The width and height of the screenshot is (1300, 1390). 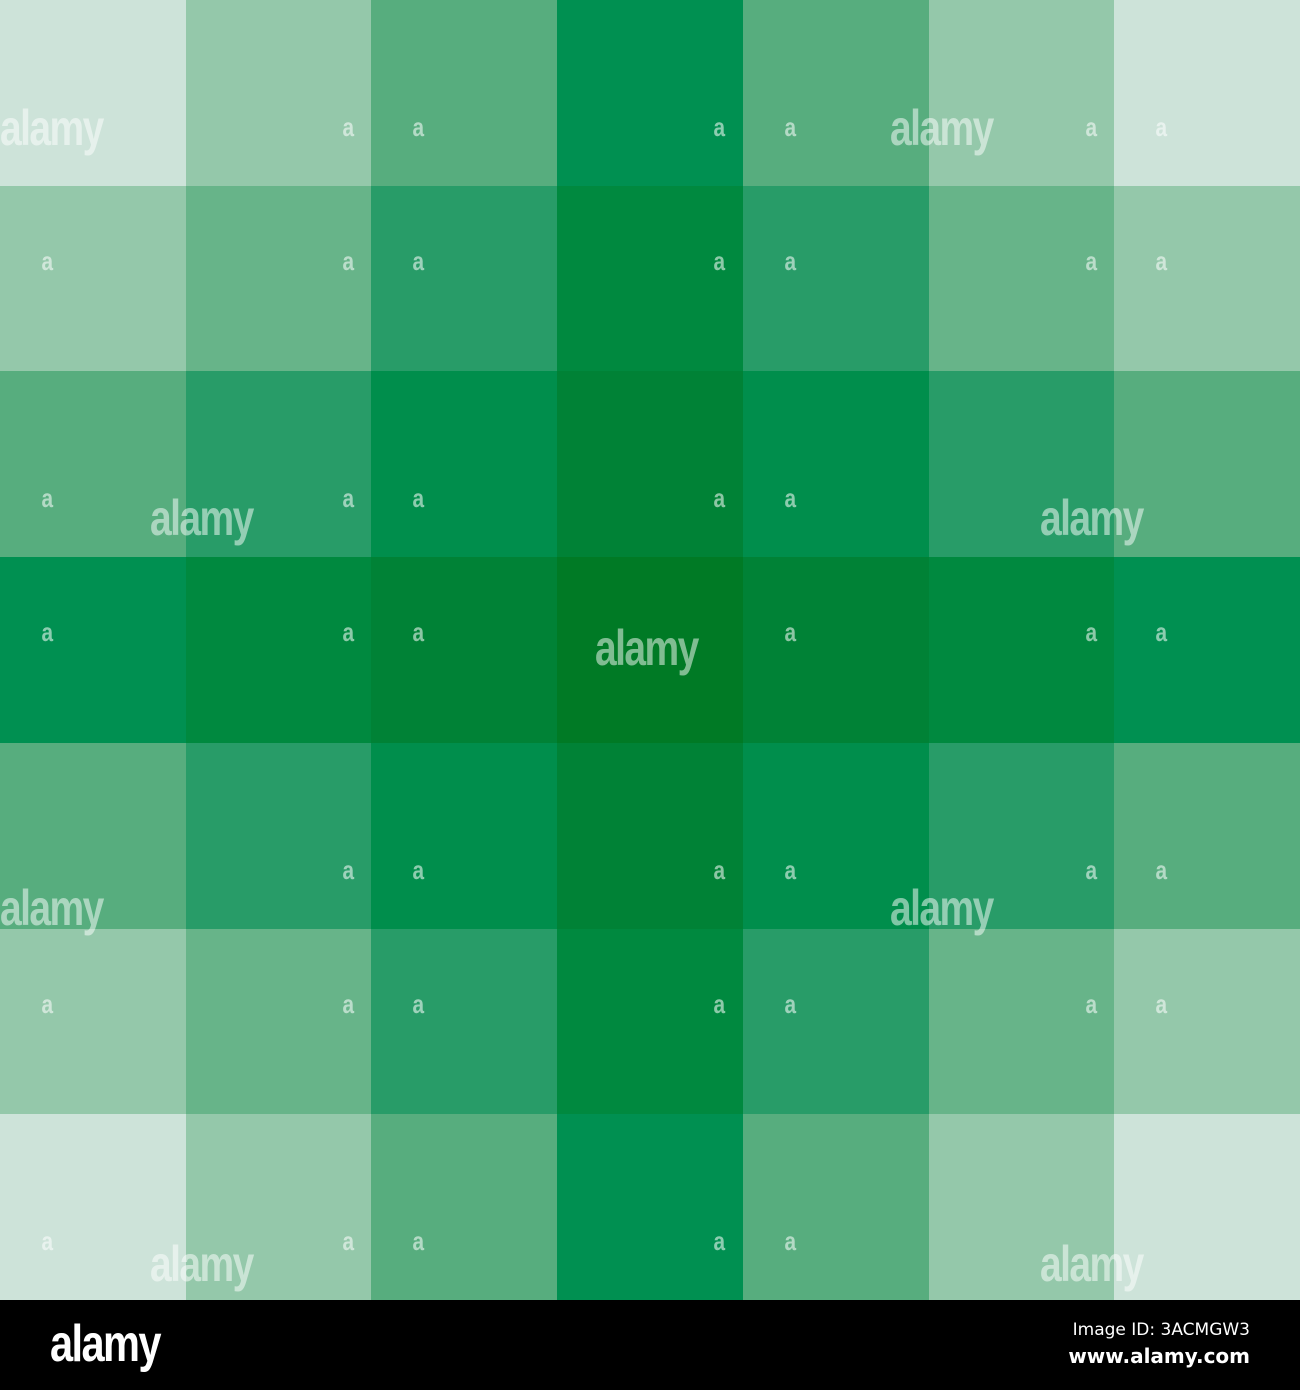 I want to click on alamy-logo: alamy, so click(x=106, y=1344).